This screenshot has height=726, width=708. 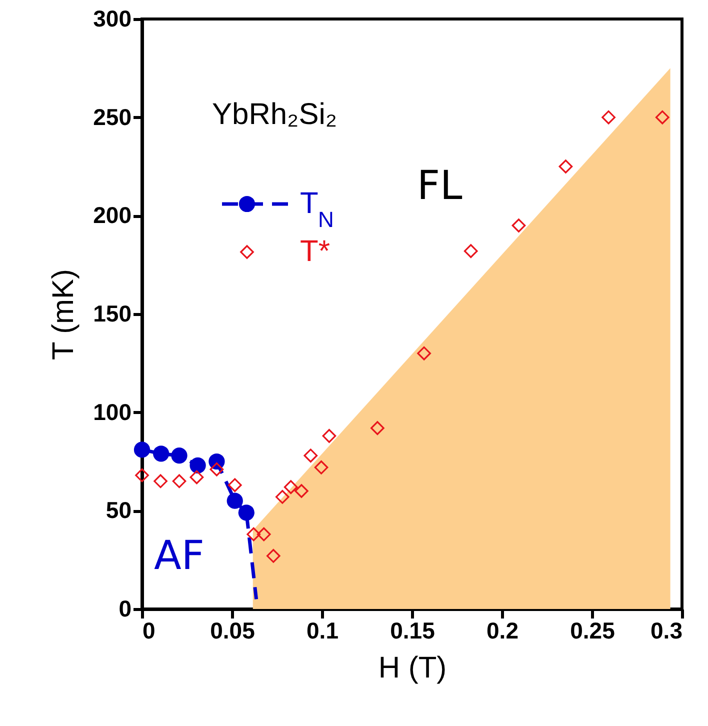 I want to click on legend-label: T*, so click(x=315, y=251).